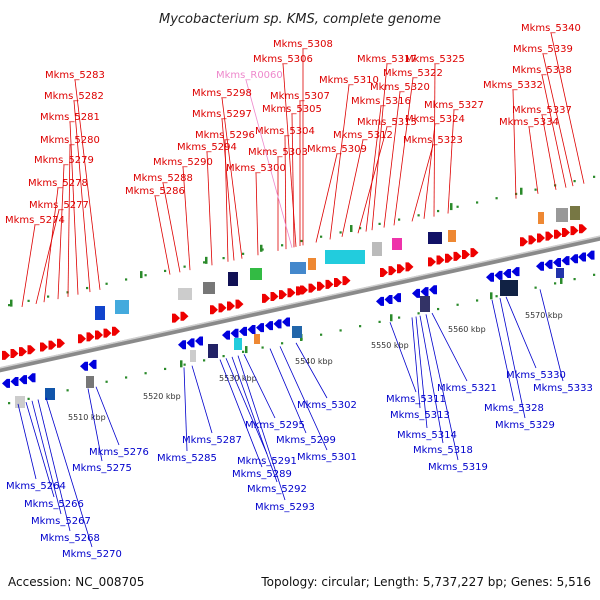 The image size is (600, 600). Describe the element at coordinates (207, 147) in the screenshot. I see `gene-label-upper: Mkms_5294` at that location.